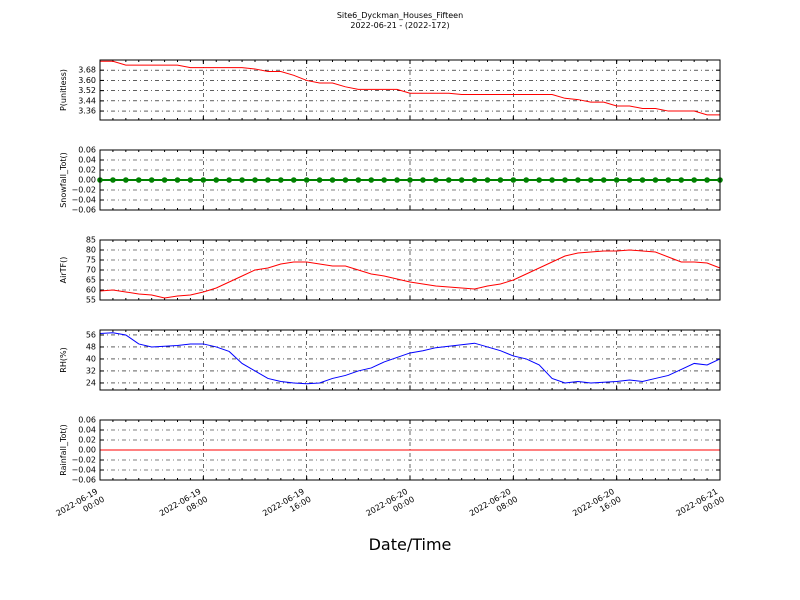 The height and width of the screenshot is (600, 800). What do you see at coordinates (91, 260) in the screenshot?
I see `y-tick-label: 75` at bounding box center [91, 260].